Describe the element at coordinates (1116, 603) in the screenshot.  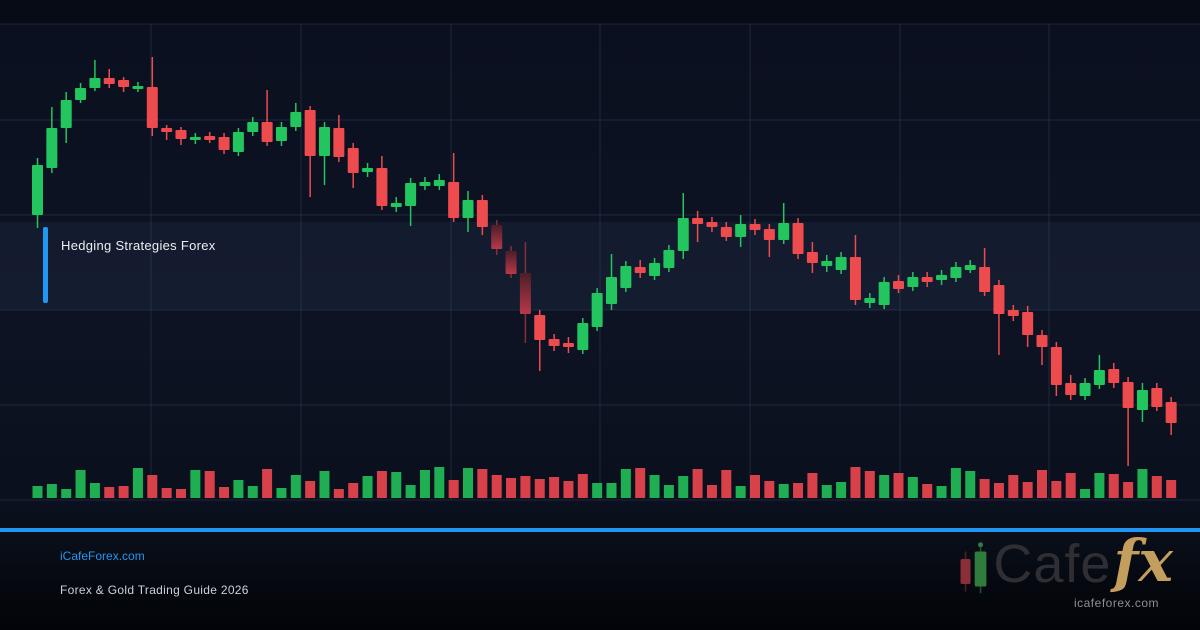
I see `logo-domain: icafeforex.com` at that location.